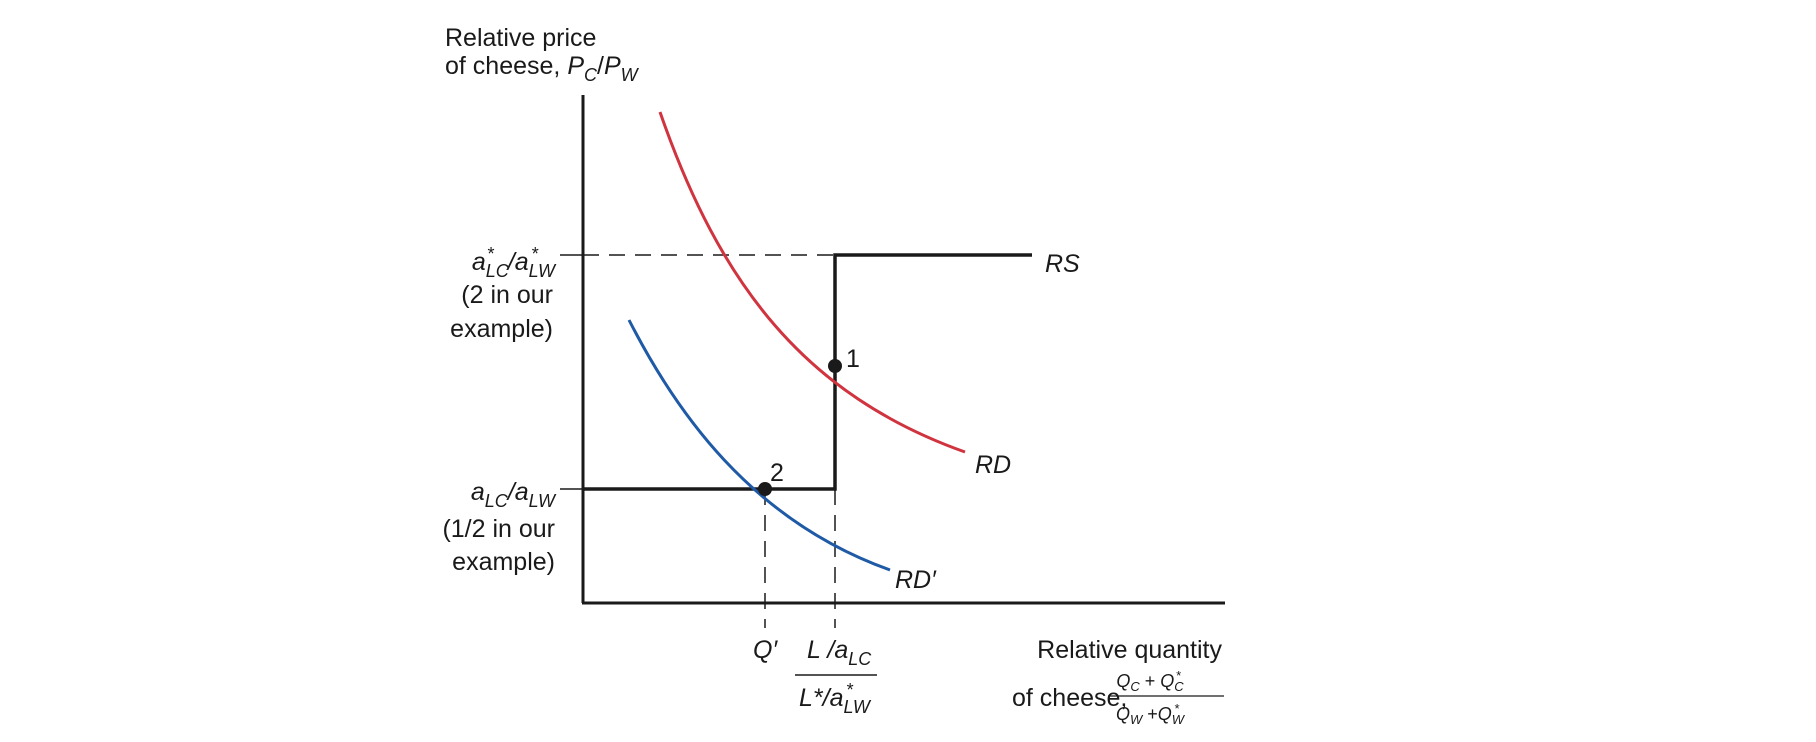 Image resolution: width=1816 pixels, height=742 pixels. Describe the element at coordinates (498, 529) in the screenshot. I see `price-low-note-line1: (1/2 in our` at that location.